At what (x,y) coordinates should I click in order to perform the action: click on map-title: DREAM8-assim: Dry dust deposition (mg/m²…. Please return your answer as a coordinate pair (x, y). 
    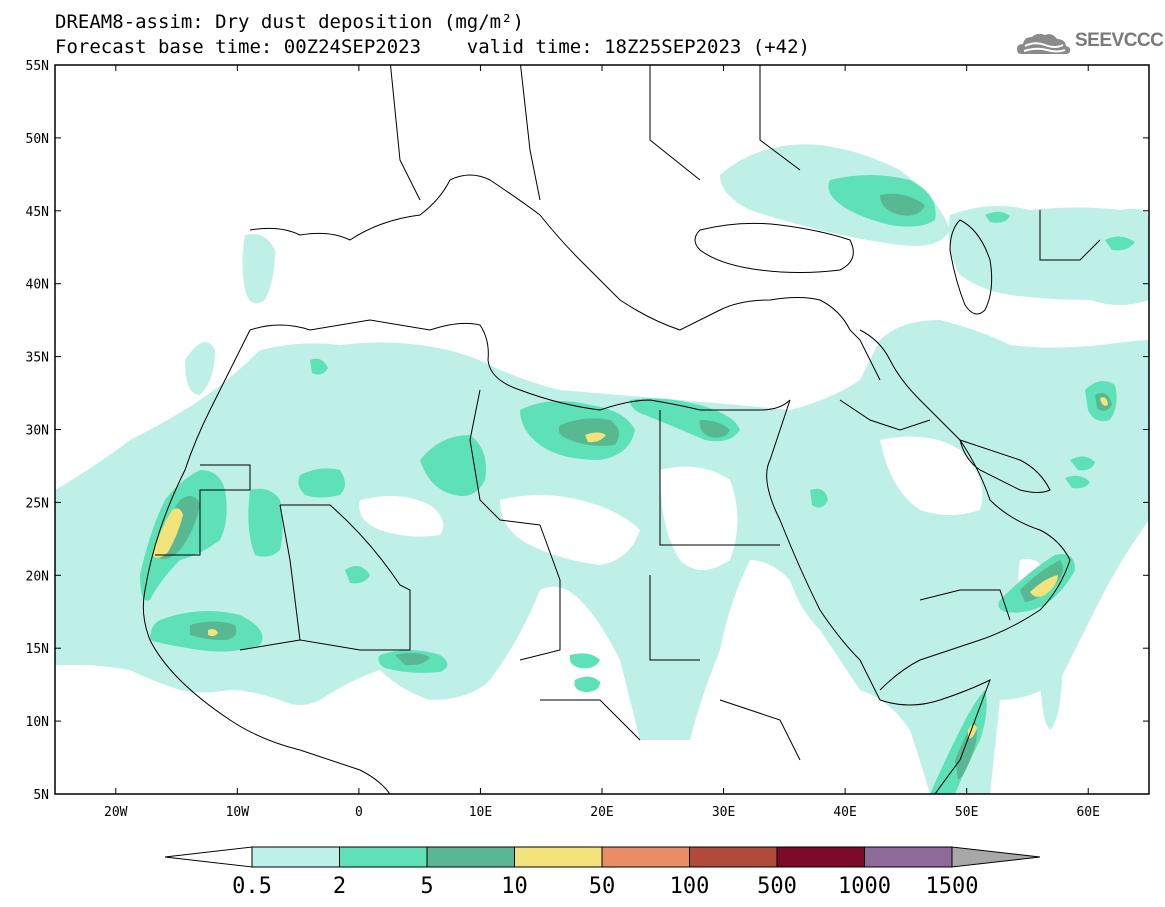
    Looking at the image, I should click on (289, 22).